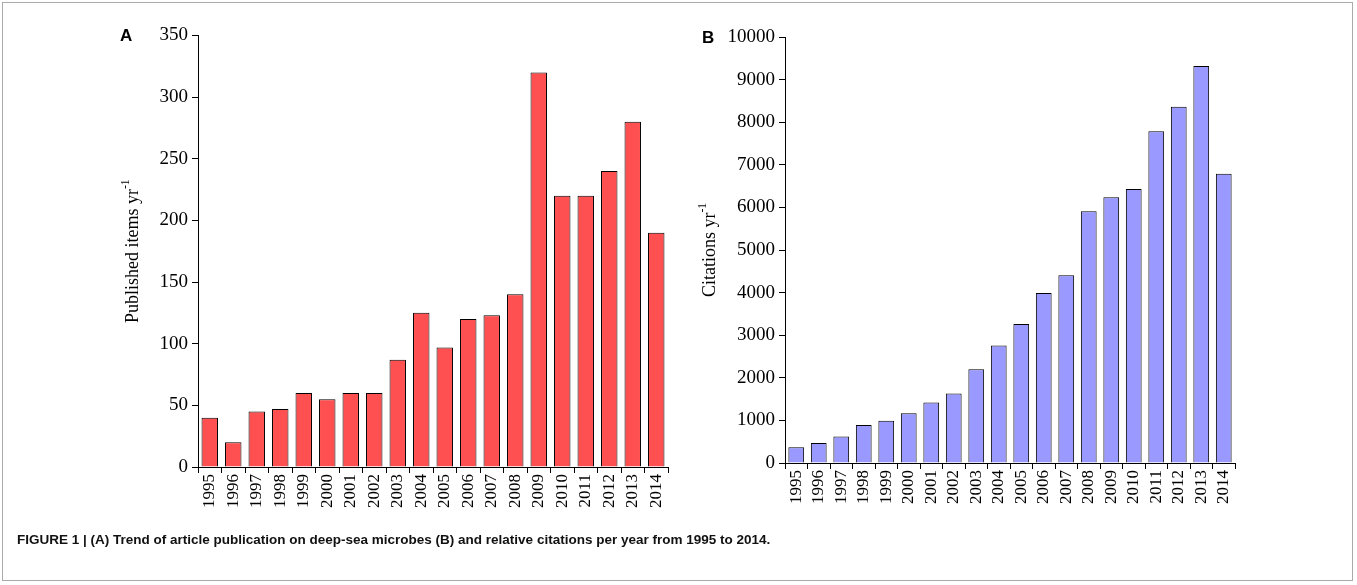  Describe the element at coordinates (130, 251) in the screenshot. I see `y-axis-title: Published items yr-1` at that location.